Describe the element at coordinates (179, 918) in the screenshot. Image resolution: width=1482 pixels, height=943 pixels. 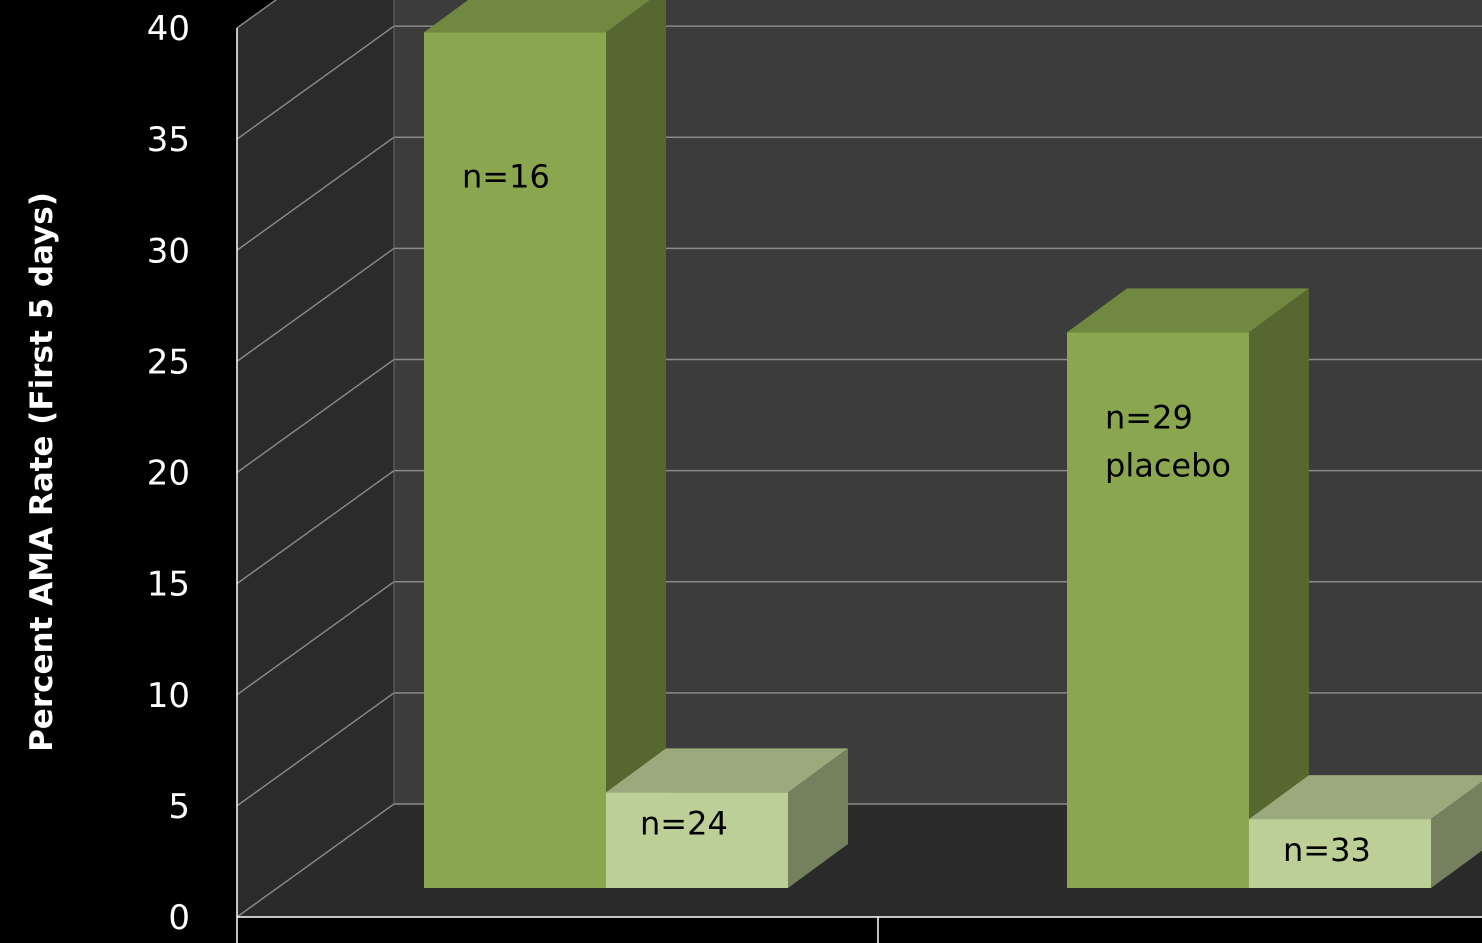
I see `y-tick-label: 0` at that location.